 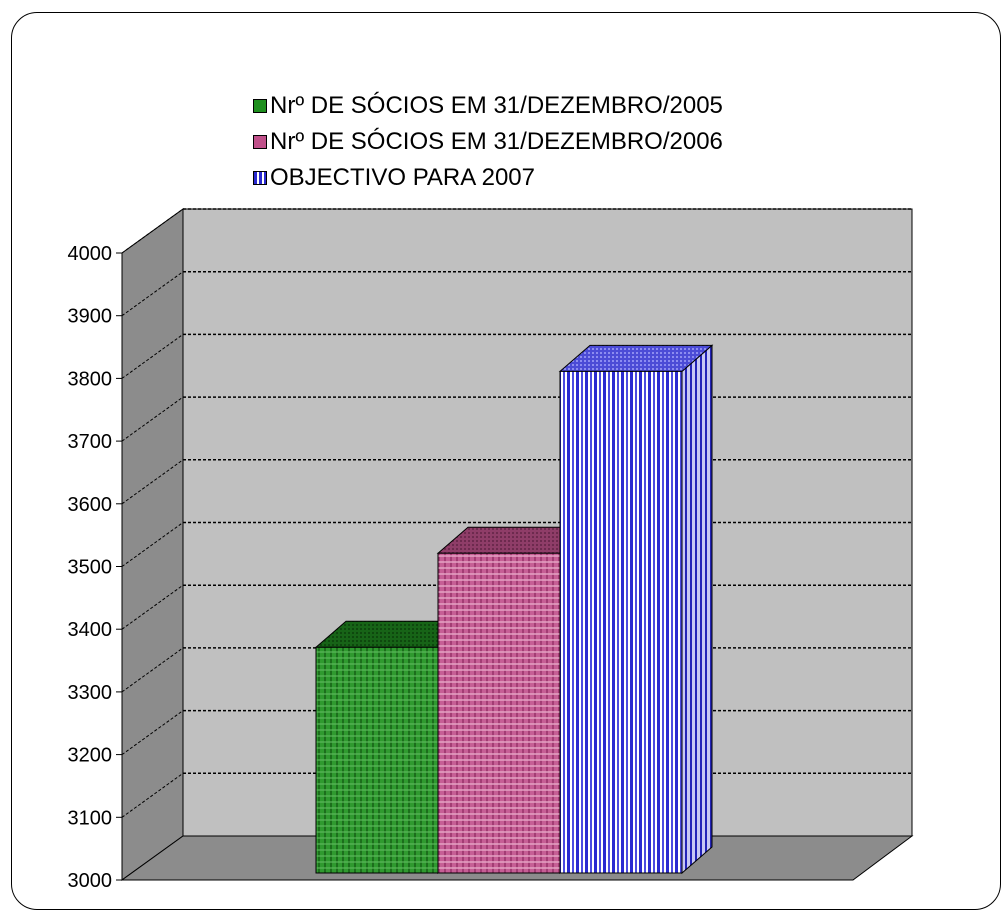 What do you see at coordinates (377, 760) in the screenshot?
I see `bar-front-2005` at bounding box center [377, 760].